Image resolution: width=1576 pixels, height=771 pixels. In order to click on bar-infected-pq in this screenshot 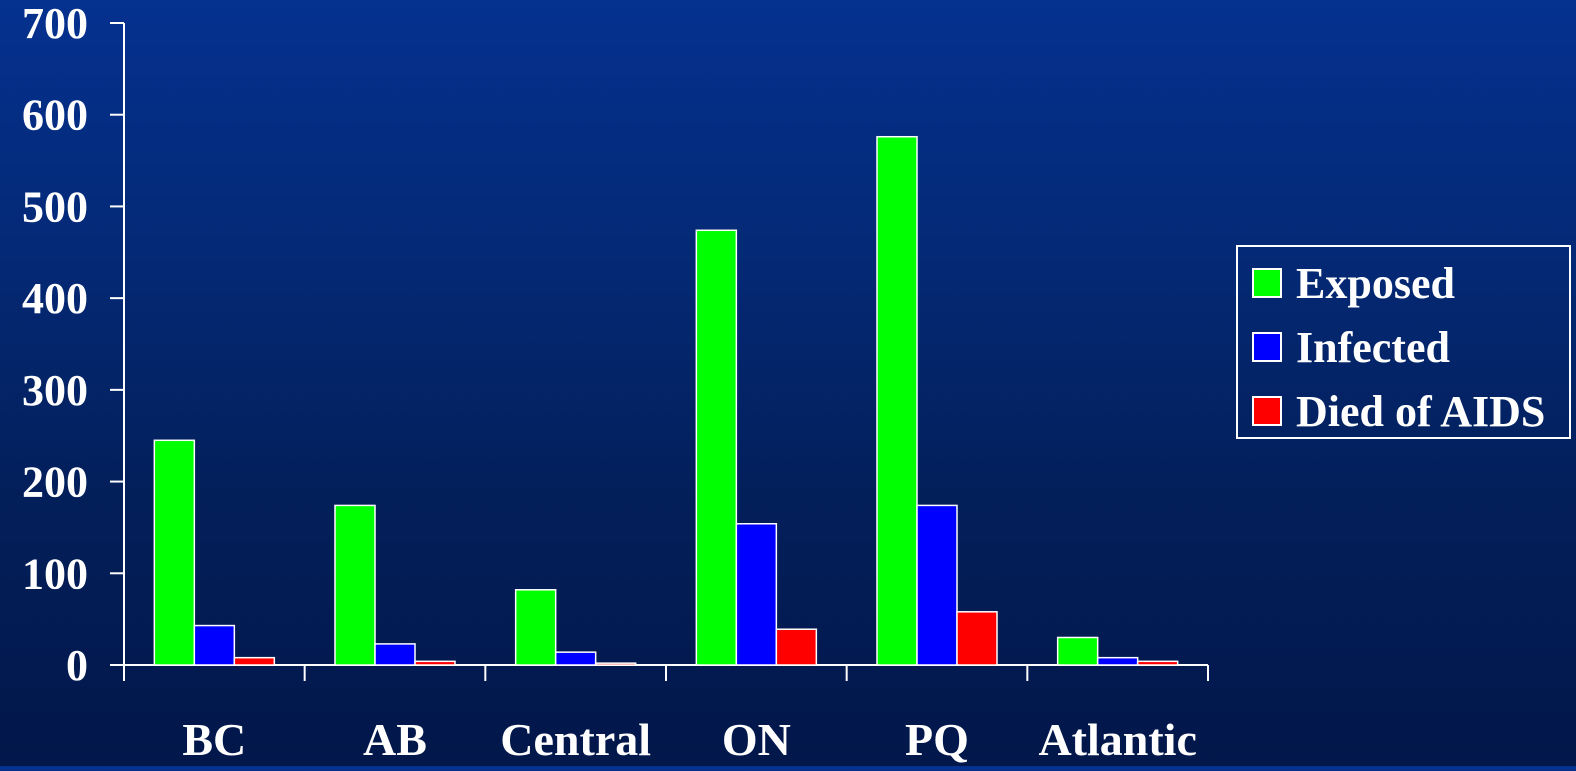, I will do `click(937, 585)`.